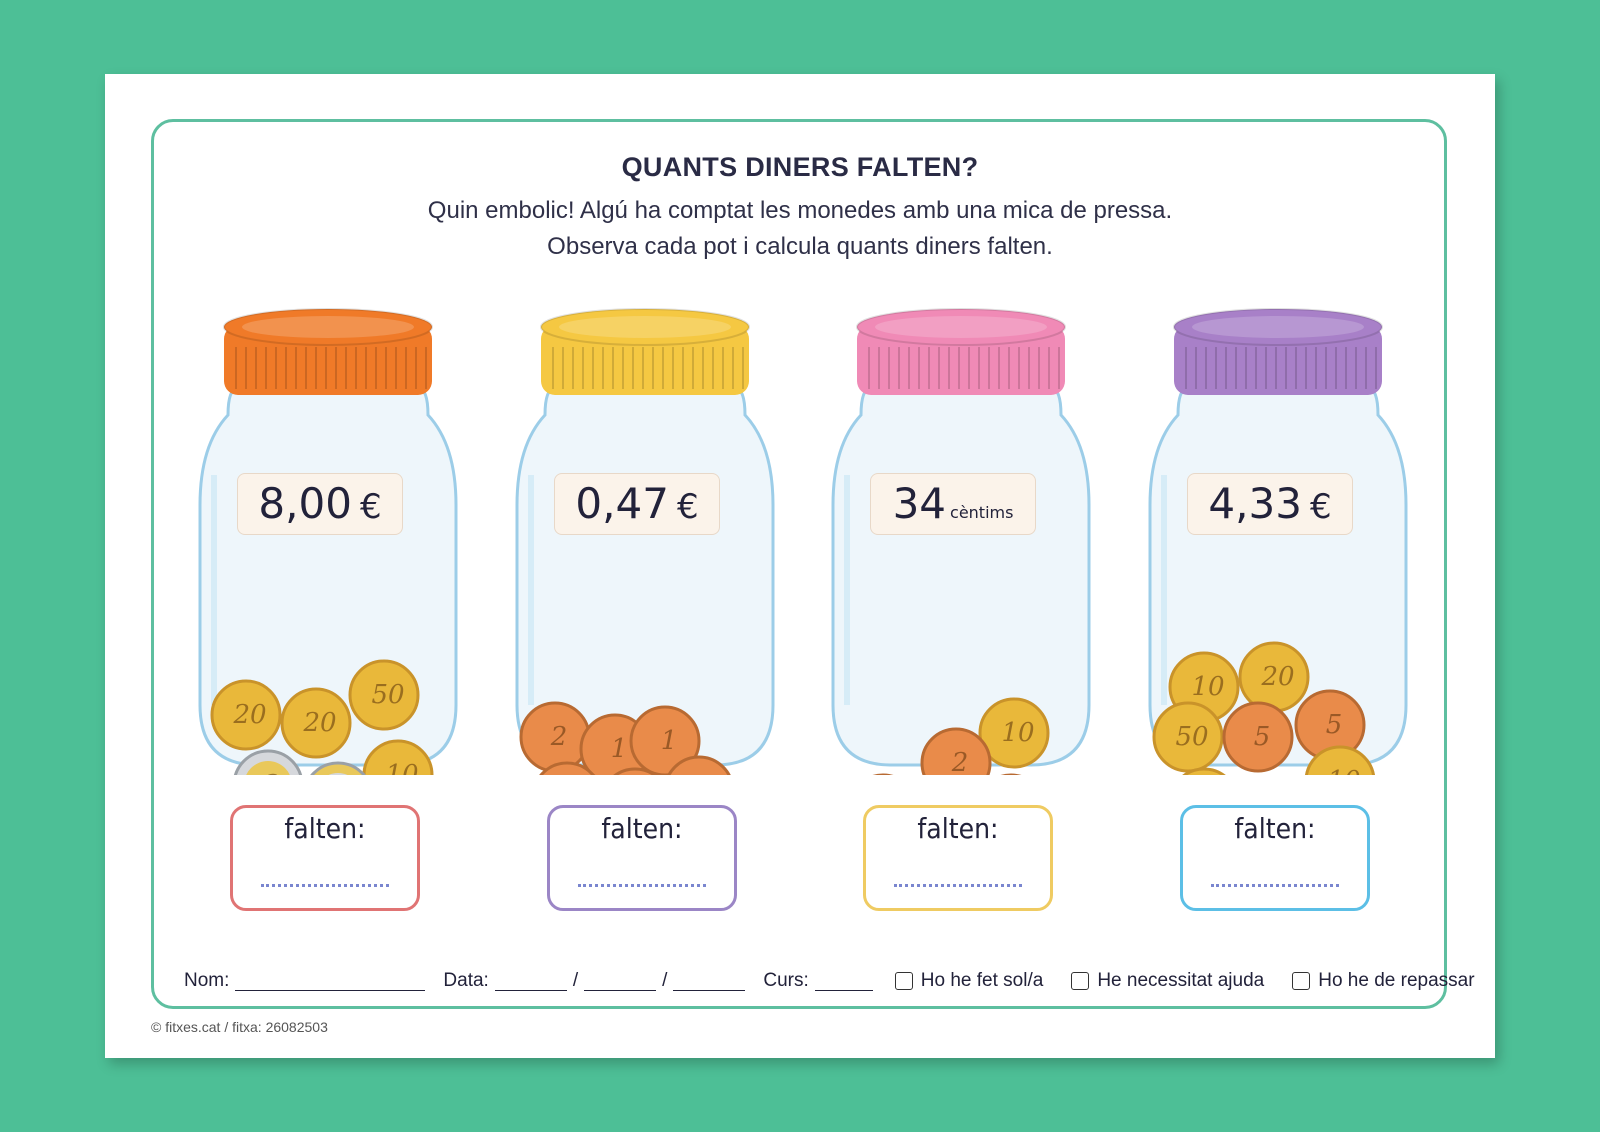 Image resolution: width=1600 pixels, height=1132 pixels. Describe the element at coordinates (1301, 981) in the screenshot. I see `review-checkbox` at that location.